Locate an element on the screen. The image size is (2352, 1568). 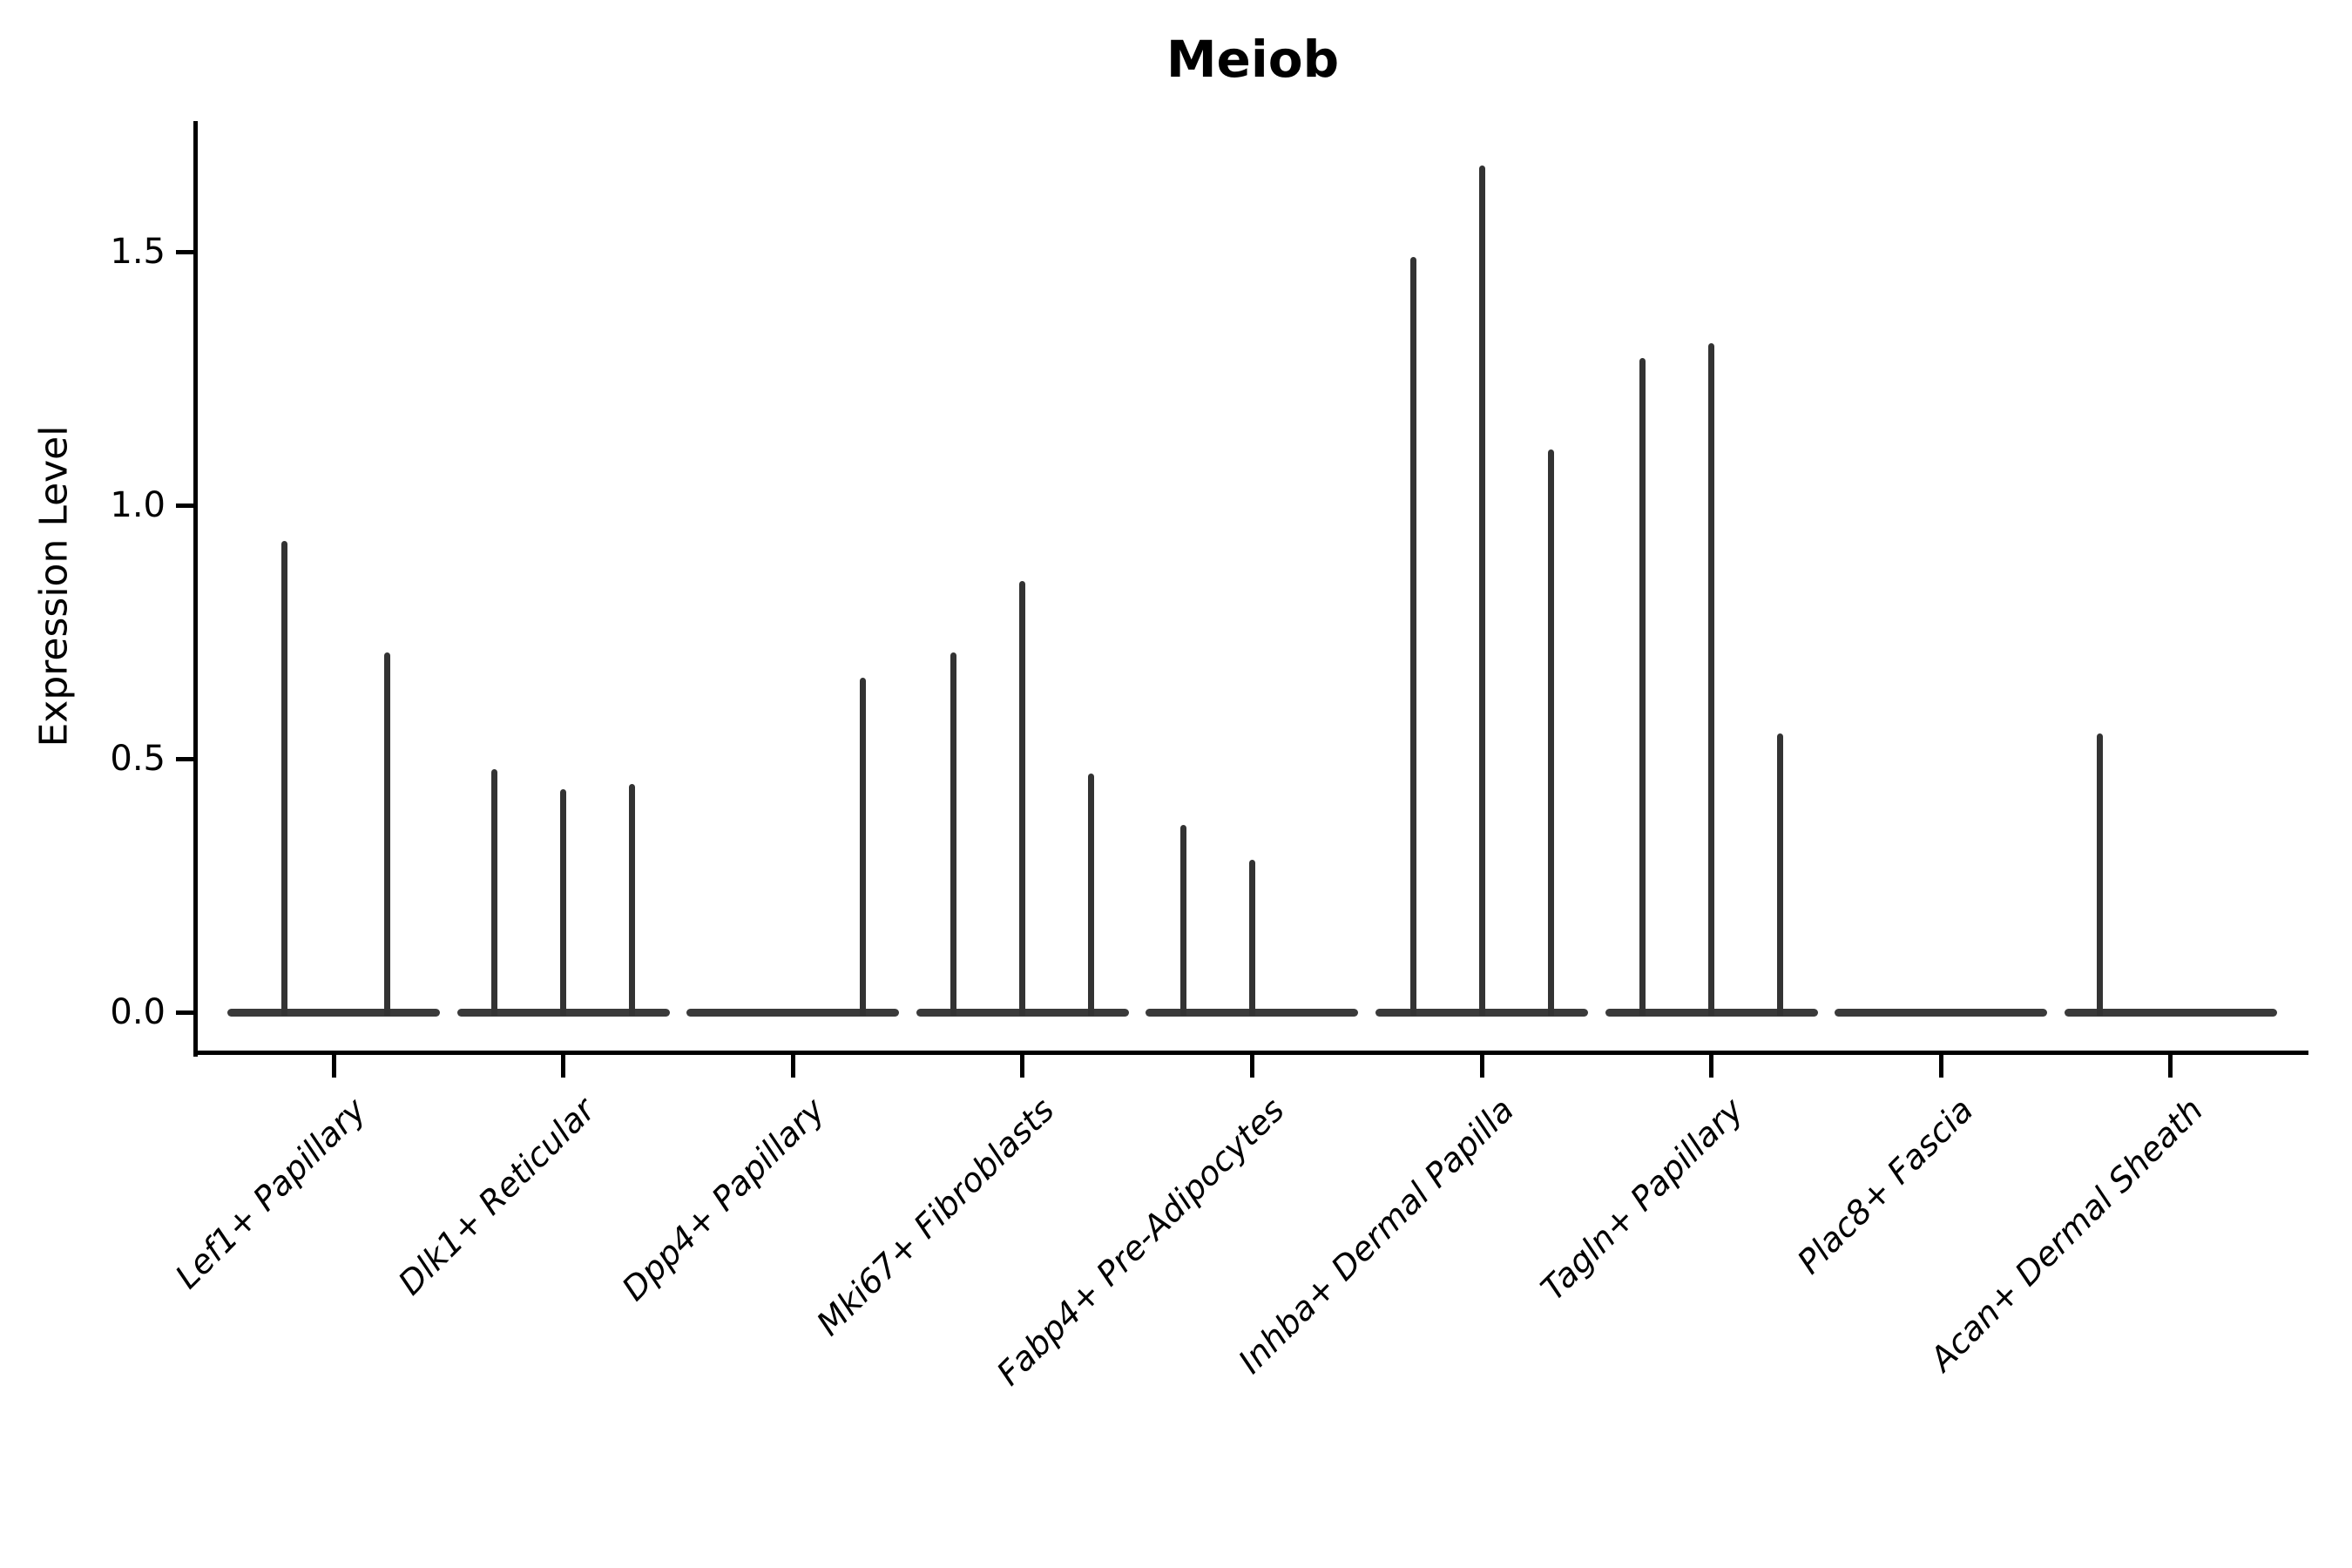
y-axis-spine is located at coordinates (195, 589).